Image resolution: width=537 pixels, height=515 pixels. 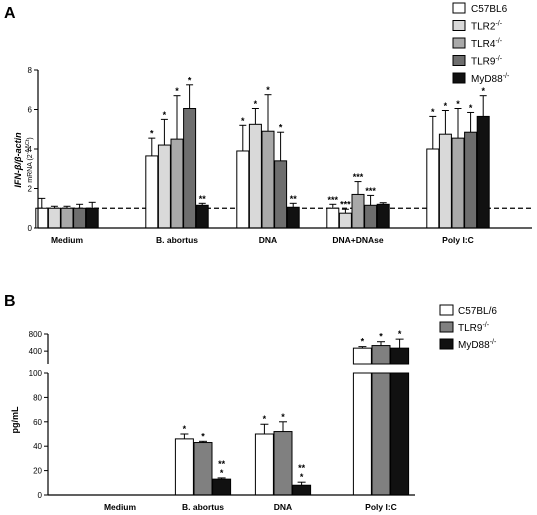 I want to click on bar-tlr2-dna, so click(x=255, y=176).